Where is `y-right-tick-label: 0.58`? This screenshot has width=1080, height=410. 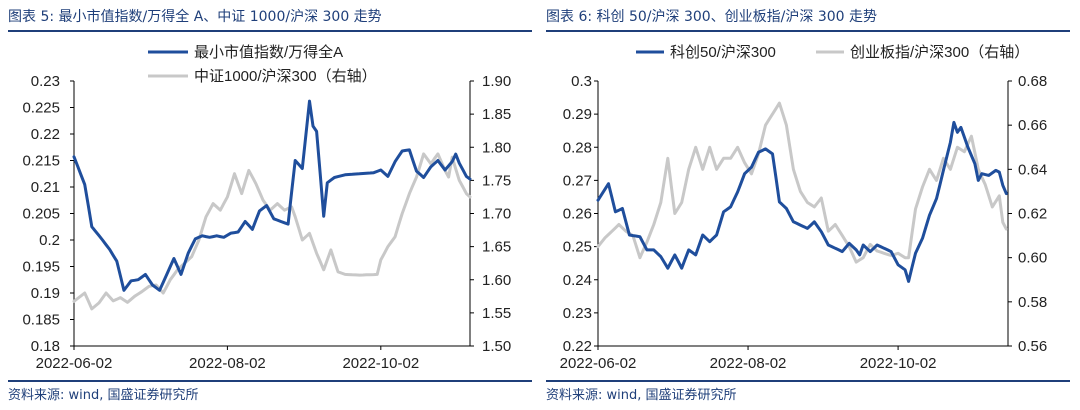
y-right-tick-label: 0.58 is located at coordinates (1032, 302).